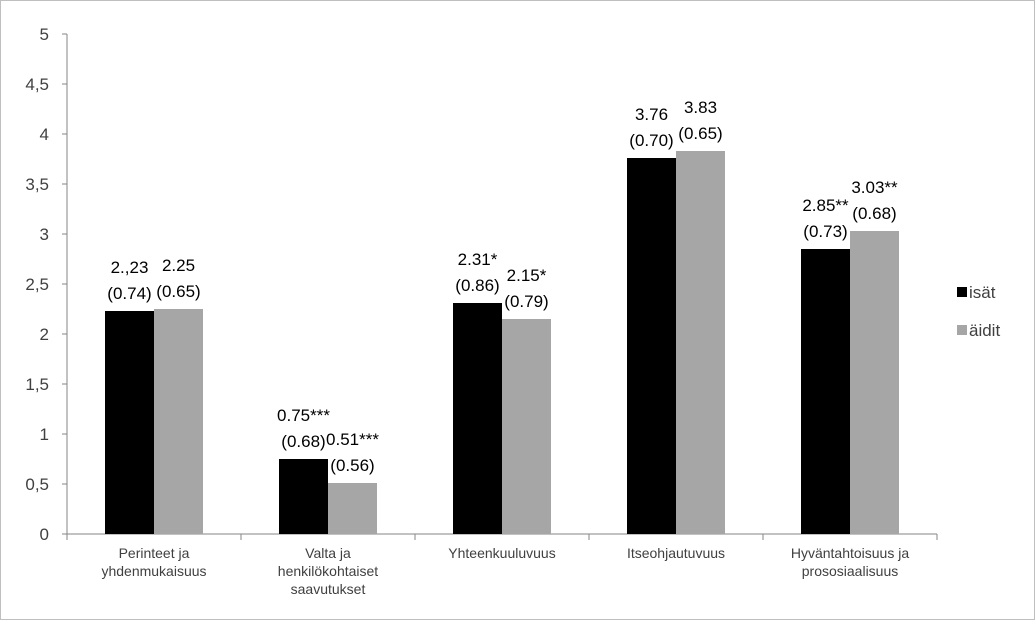 Image resolution: width=1035 pixels, height=620 pixels. Describe the element at coordinates (526, 301) in the screenshot. I see `data-label: (0.79)` at that location.